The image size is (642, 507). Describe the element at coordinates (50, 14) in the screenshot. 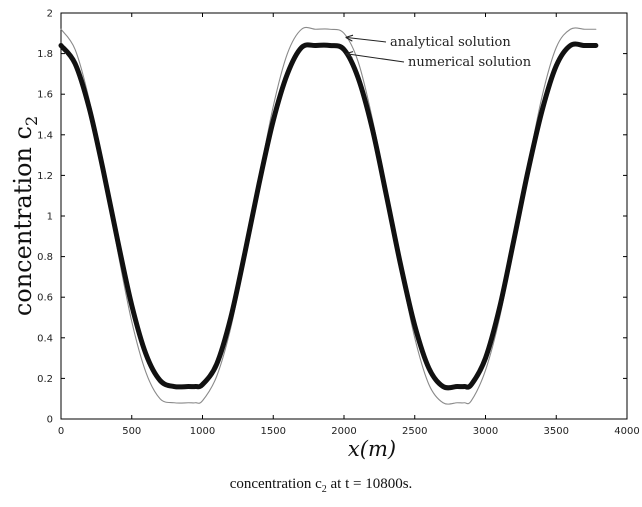

I see `y-tick-label: 2` at that location.